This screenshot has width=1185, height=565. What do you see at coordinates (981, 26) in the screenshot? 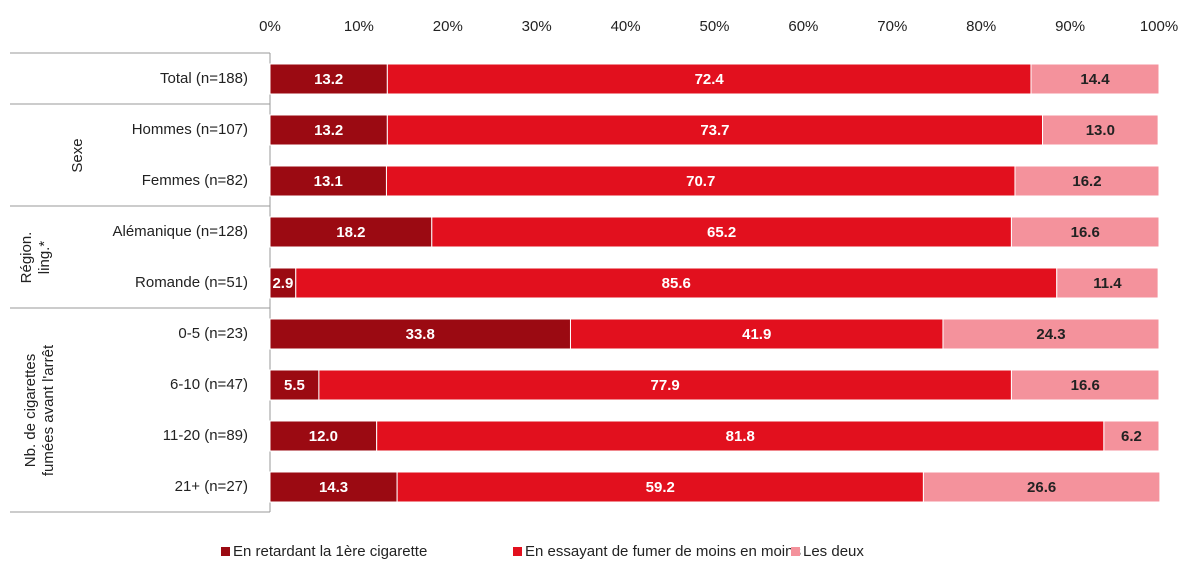
I see `x-tick-label: 80%` at bounding box center [981, 26].